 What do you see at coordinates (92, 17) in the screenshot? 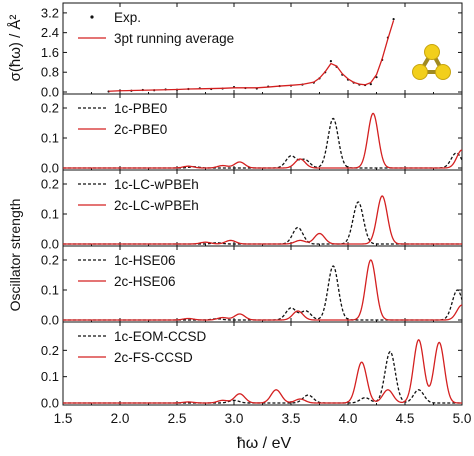
I see `legend-swatch` at bounding box center [92, 17].